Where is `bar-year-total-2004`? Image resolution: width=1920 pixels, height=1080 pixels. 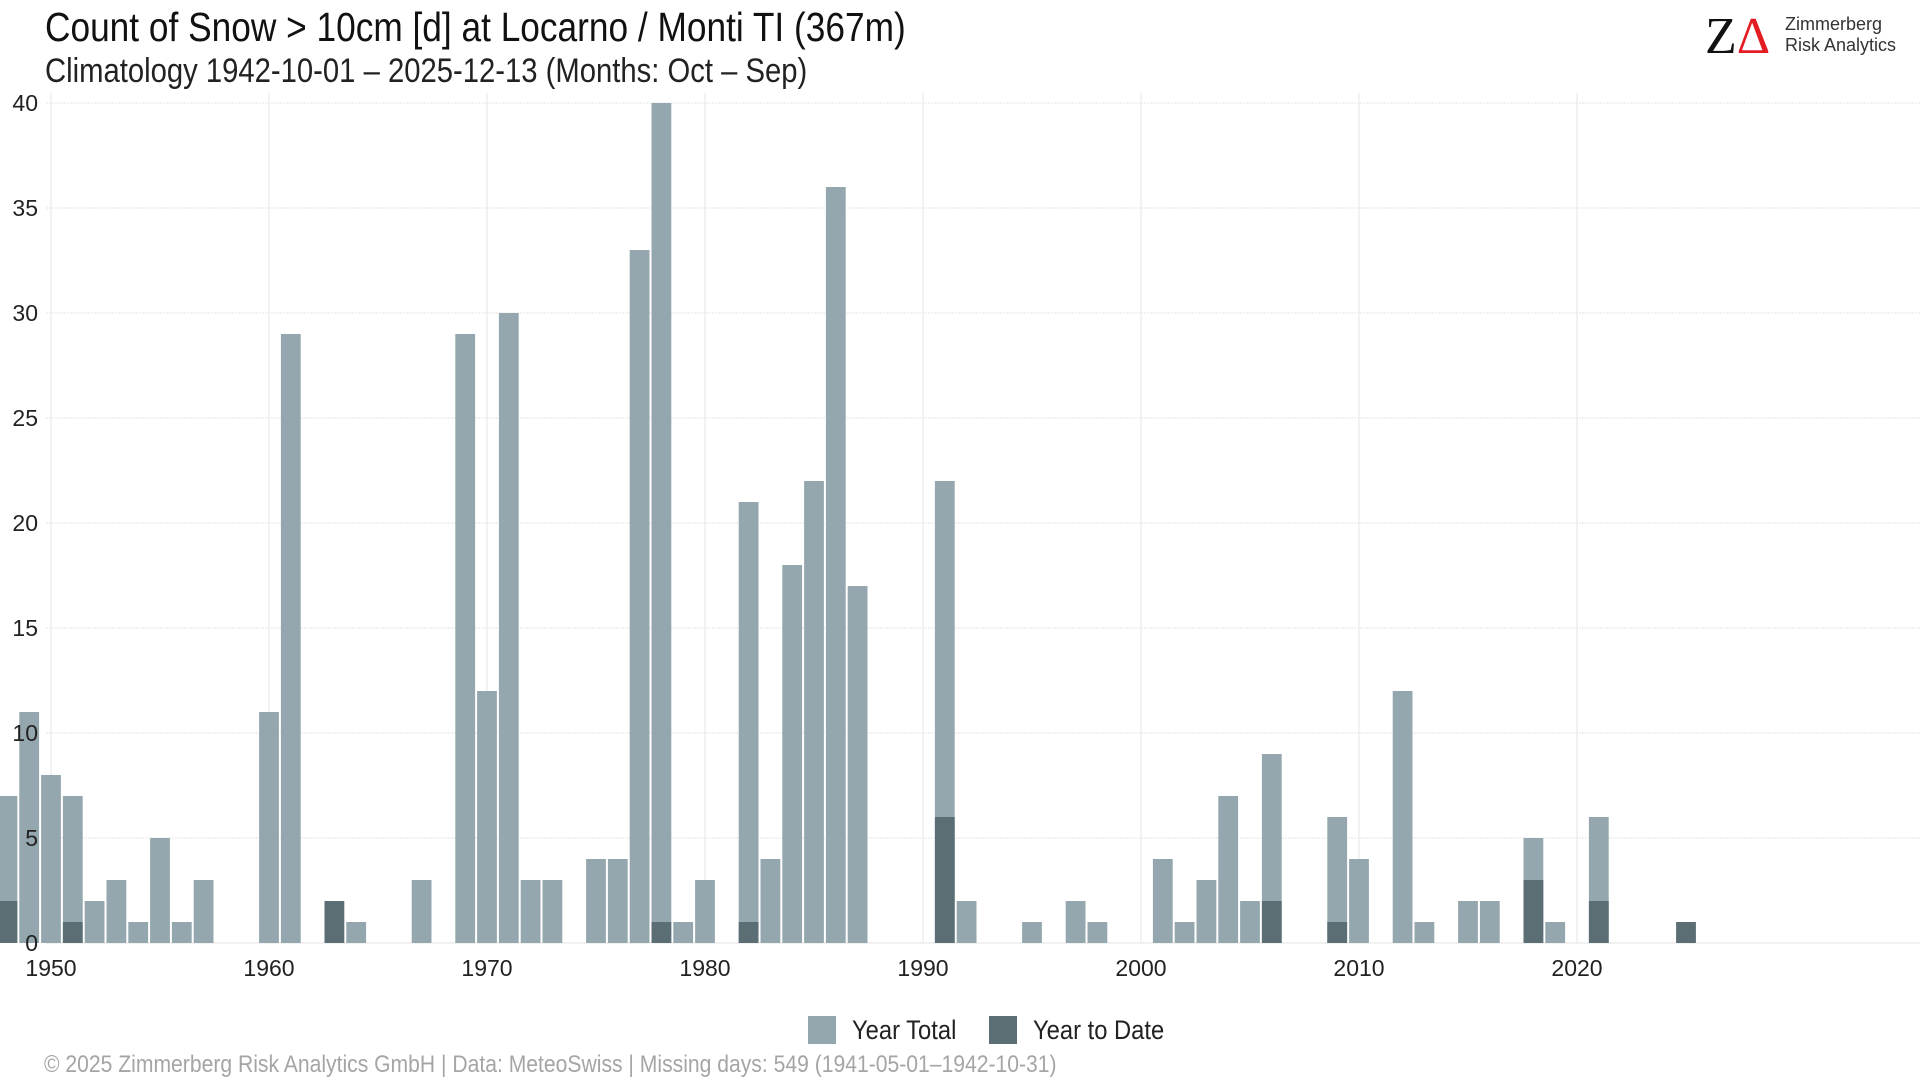 bar-year-total-2004 is located at coordinates (1228, 869).